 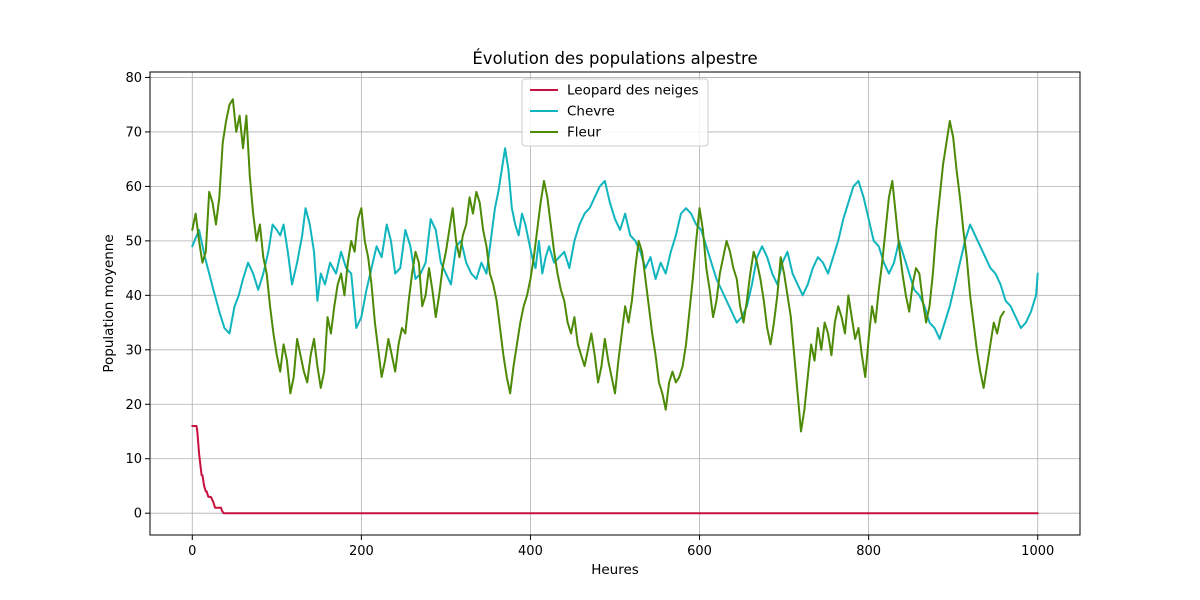 What do you see at coordinates (868, 551) in the screenshot?
I see `x-tick-label: 800` at bounding box center [868, 551].